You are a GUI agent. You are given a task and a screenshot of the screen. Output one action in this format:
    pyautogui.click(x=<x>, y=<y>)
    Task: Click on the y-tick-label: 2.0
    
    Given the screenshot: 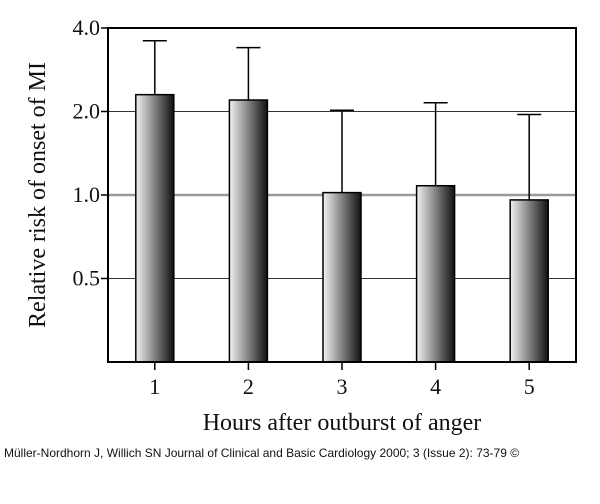 What is the action you would take?
    pyautogui.click(x=87, y=111)
    